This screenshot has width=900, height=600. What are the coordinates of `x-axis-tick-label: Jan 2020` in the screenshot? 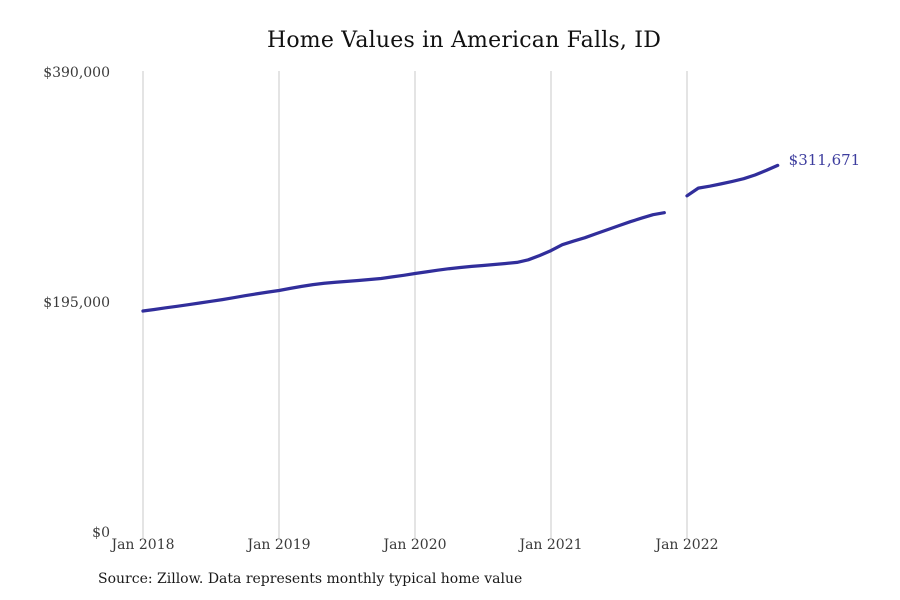 It's located at (415, 545).